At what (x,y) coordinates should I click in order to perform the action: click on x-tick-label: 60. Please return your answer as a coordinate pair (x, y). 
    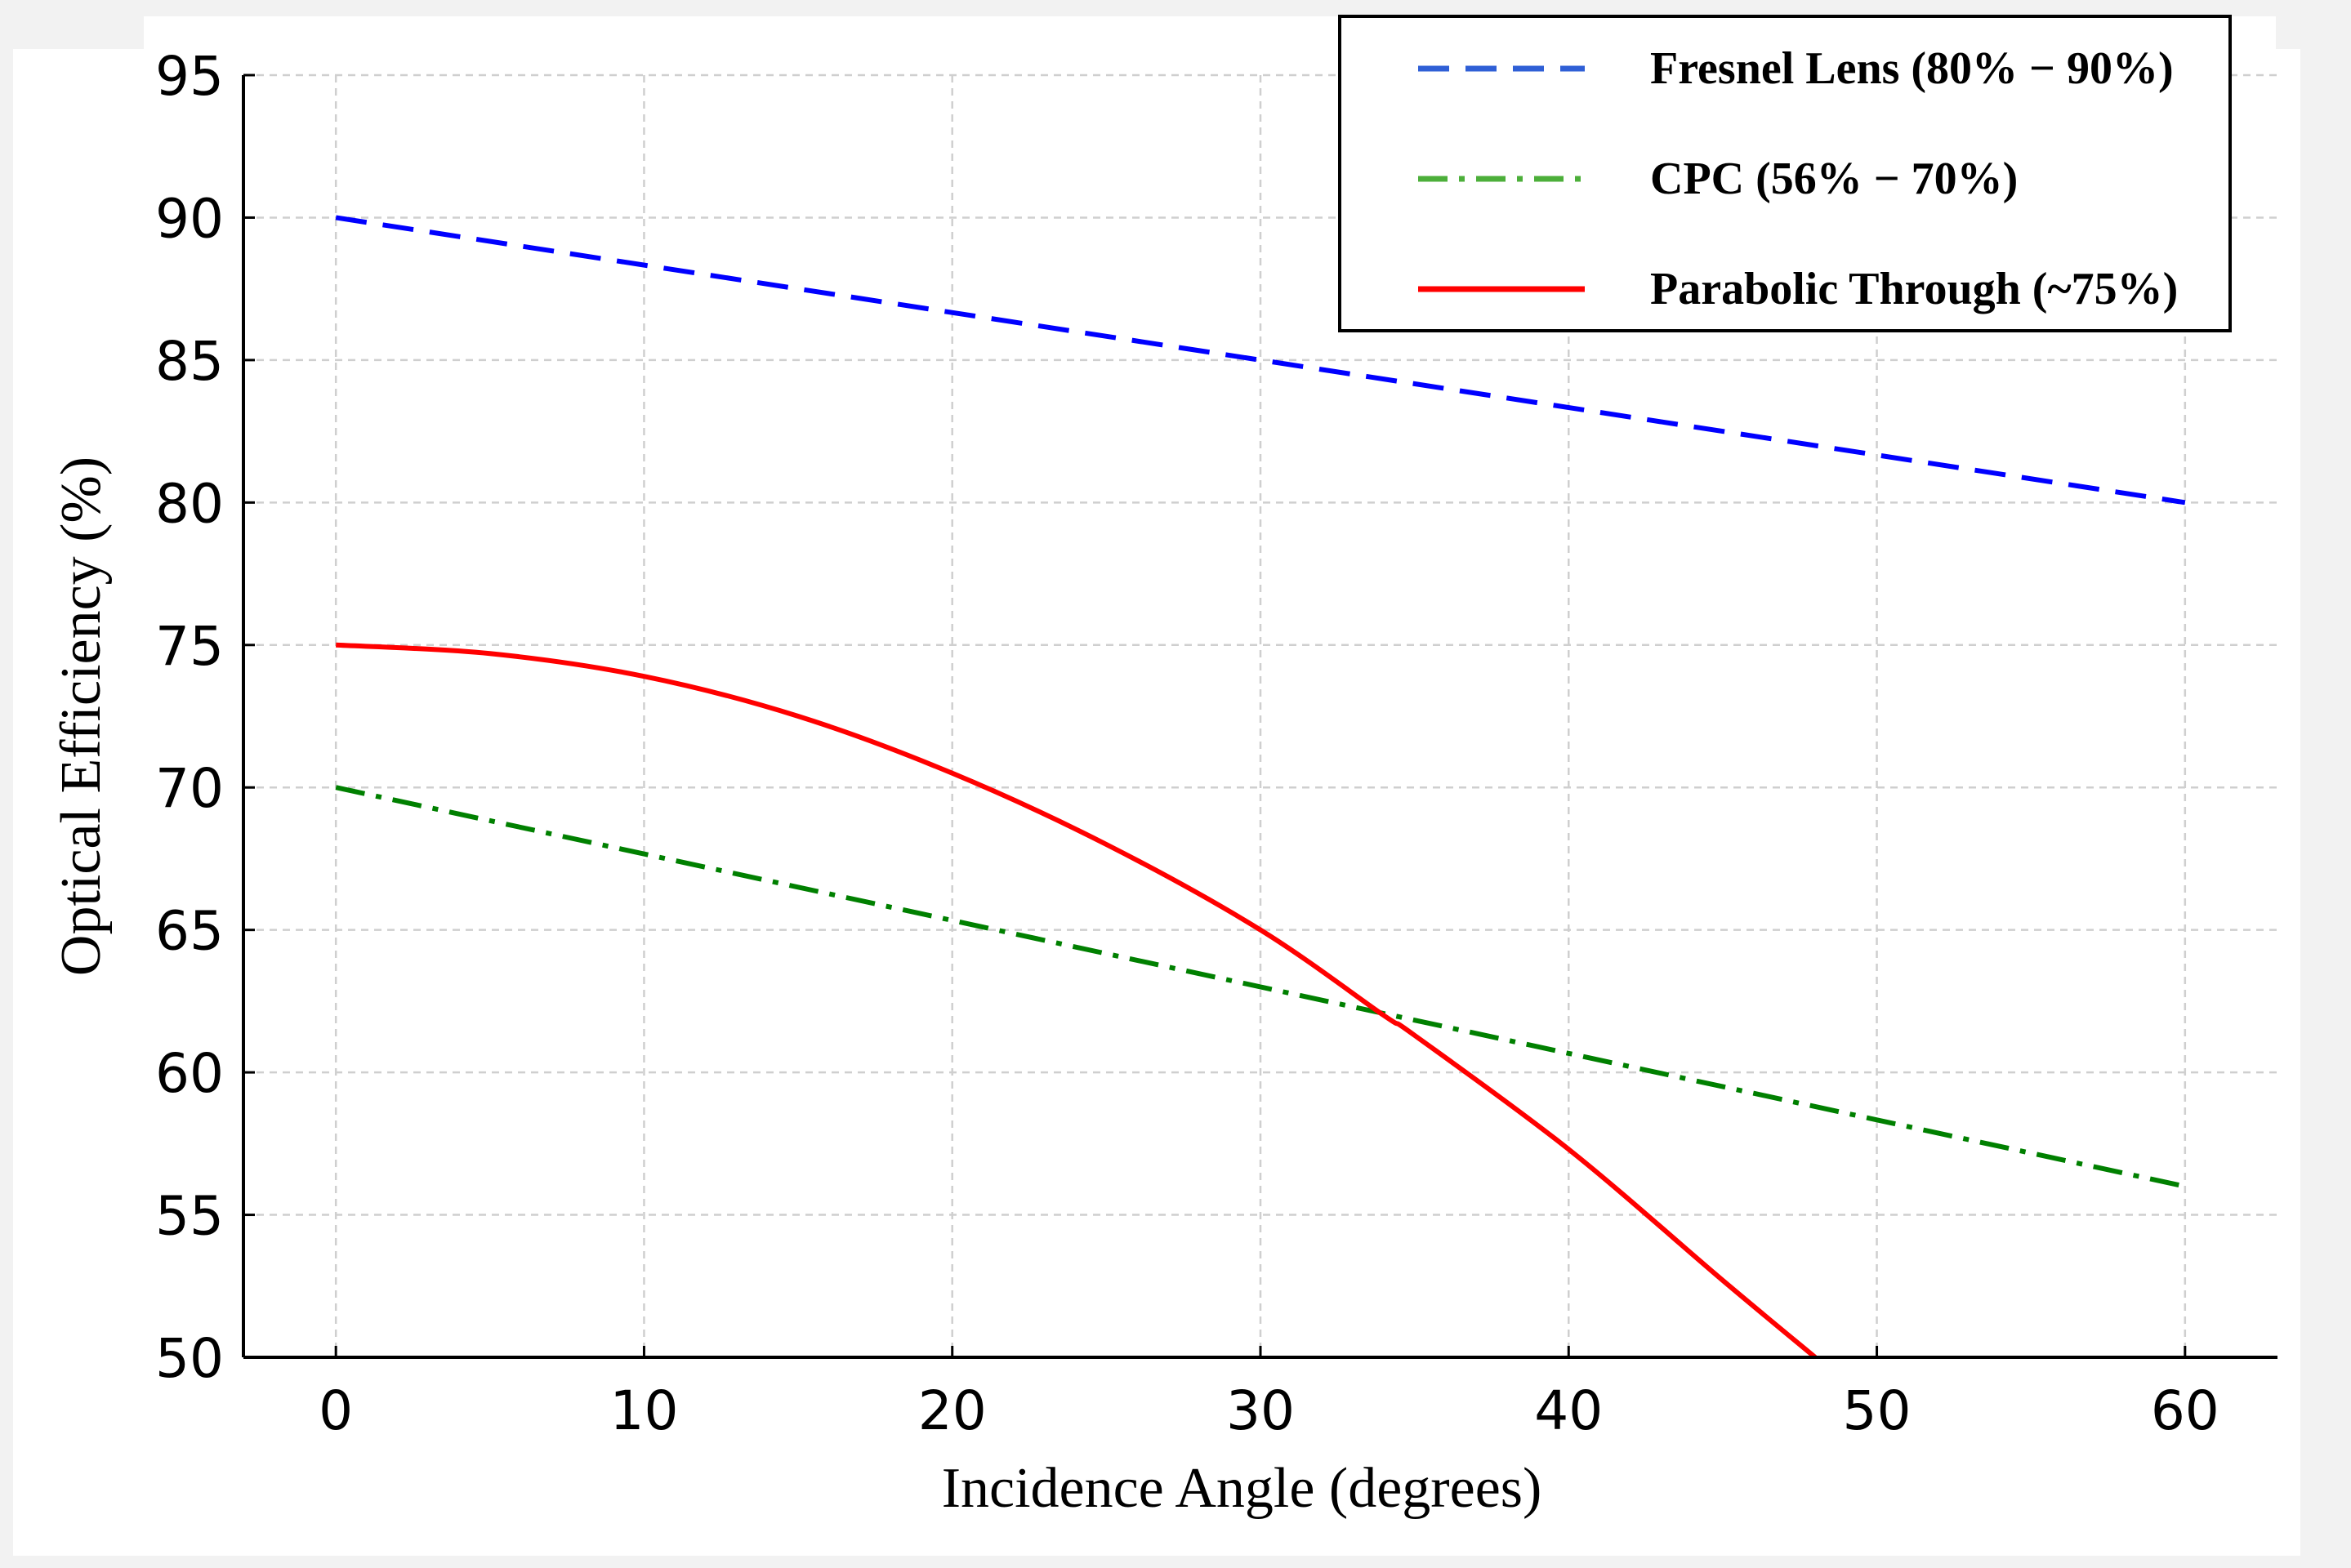
    Looking at the image, I should click on (2185, 1410).